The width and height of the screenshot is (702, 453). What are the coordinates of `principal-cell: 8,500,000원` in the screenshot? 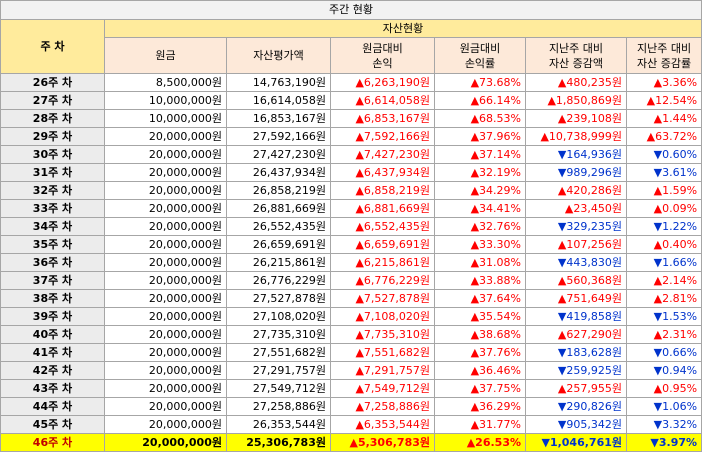 It's located at (165, 82).